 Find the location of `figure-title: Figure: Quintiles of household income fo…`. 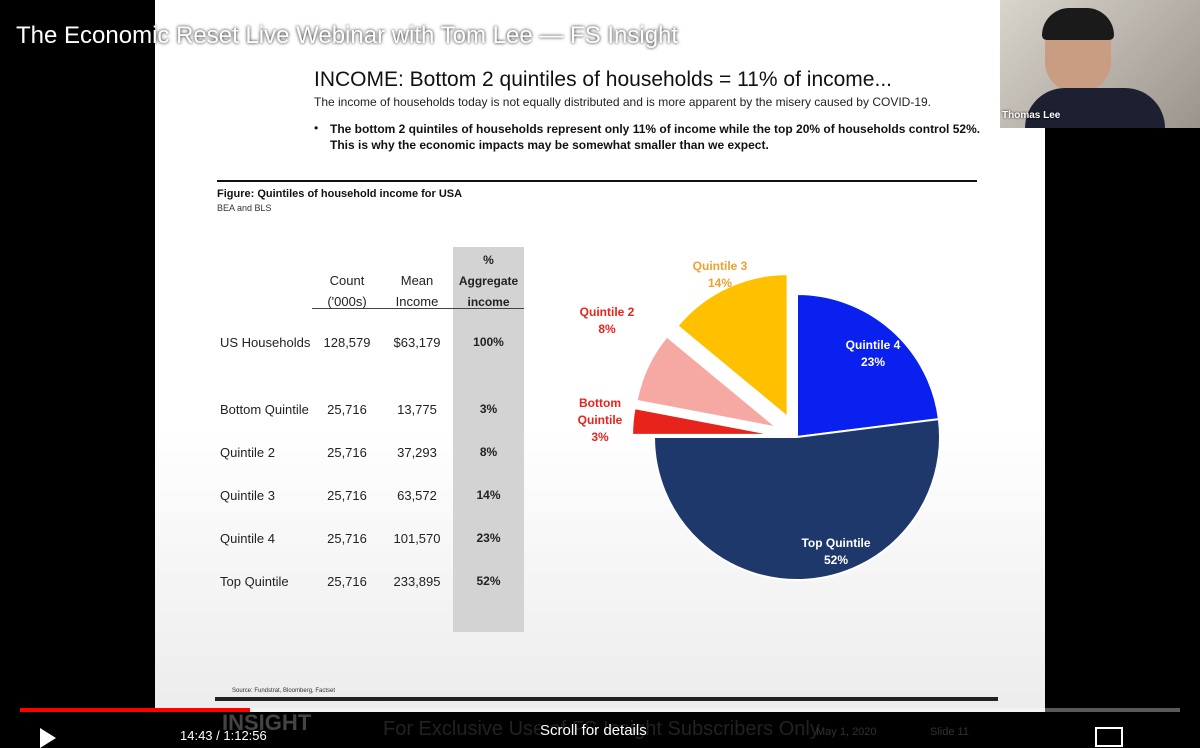

figure-title: Figure: Quintiles of household income fo… is located at coordinates (340, 194).